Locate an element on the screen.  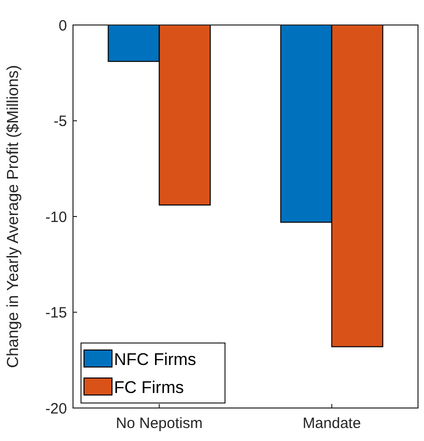
y-axis-title: Change in Yearly Average Profit ($Millions) is located at coordinates (13, 216).